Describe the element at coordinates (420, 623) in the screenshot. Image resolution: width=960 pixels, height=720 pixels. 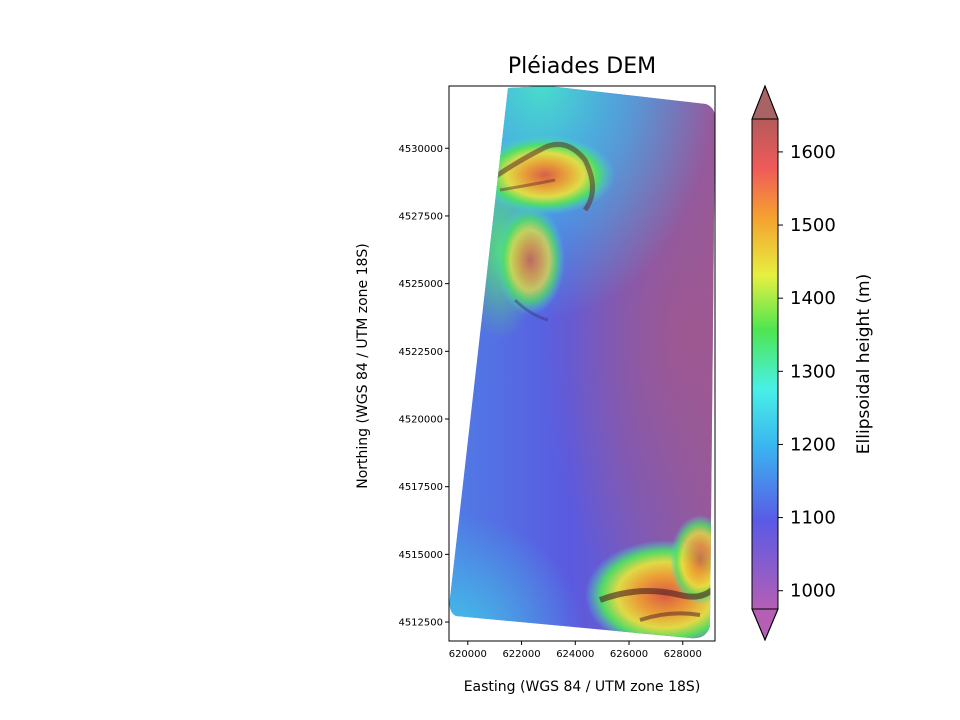
I see `y-tick-label: 4512500` at that location.